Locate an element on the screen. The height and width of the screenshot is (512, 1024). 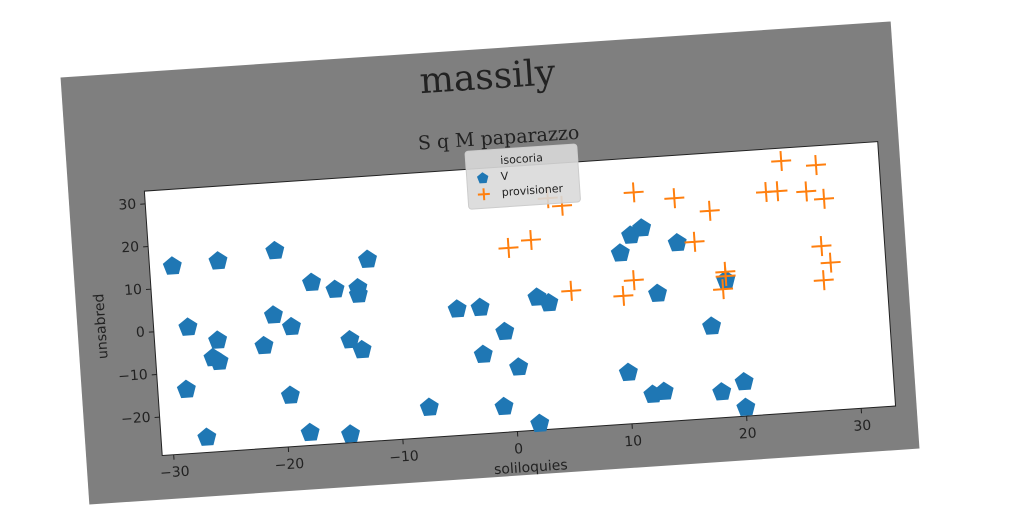
x-tick-label: −30 is located at coordinates (175, 473).